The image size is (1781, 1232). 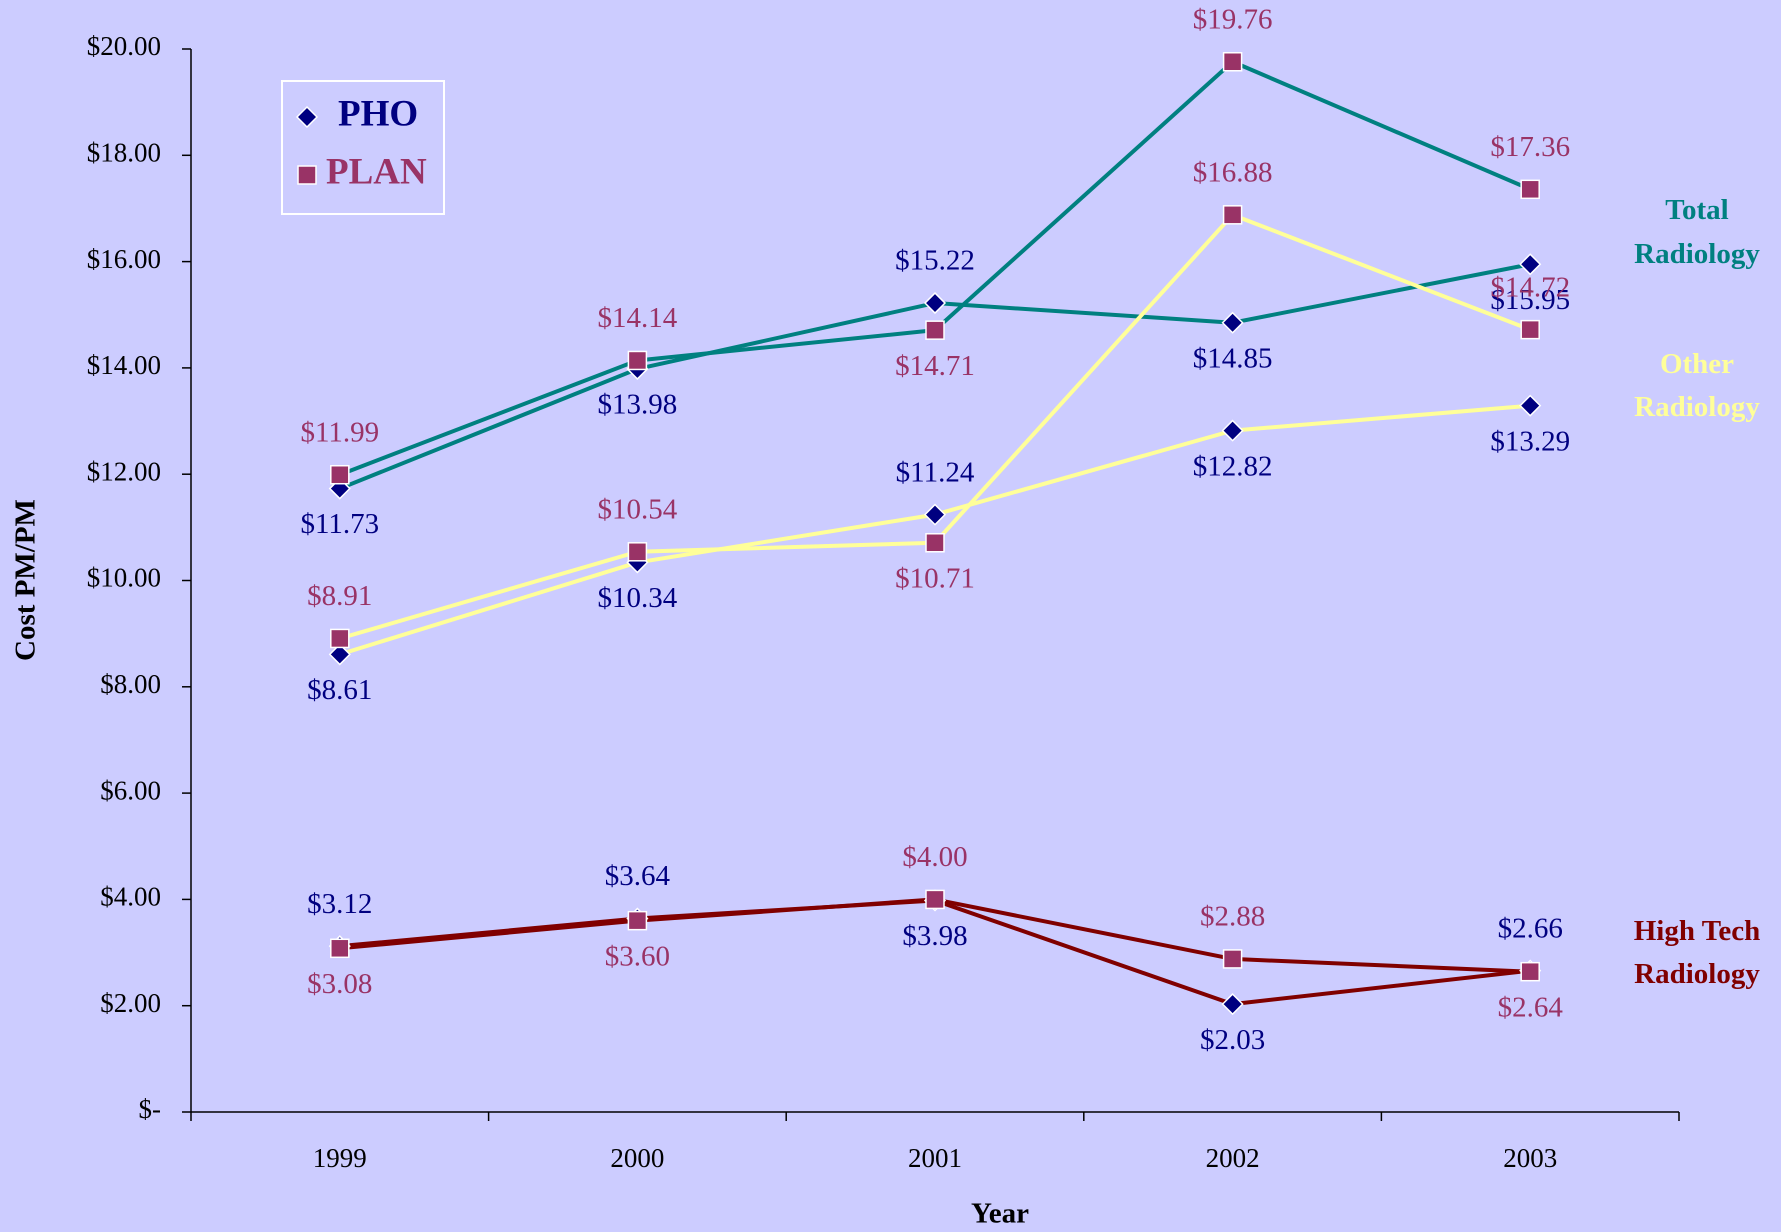 What do you see at coordinates (376, 171) in the screenshot?
I see `legend-label: PLAN` at bounding box center [376, 171].